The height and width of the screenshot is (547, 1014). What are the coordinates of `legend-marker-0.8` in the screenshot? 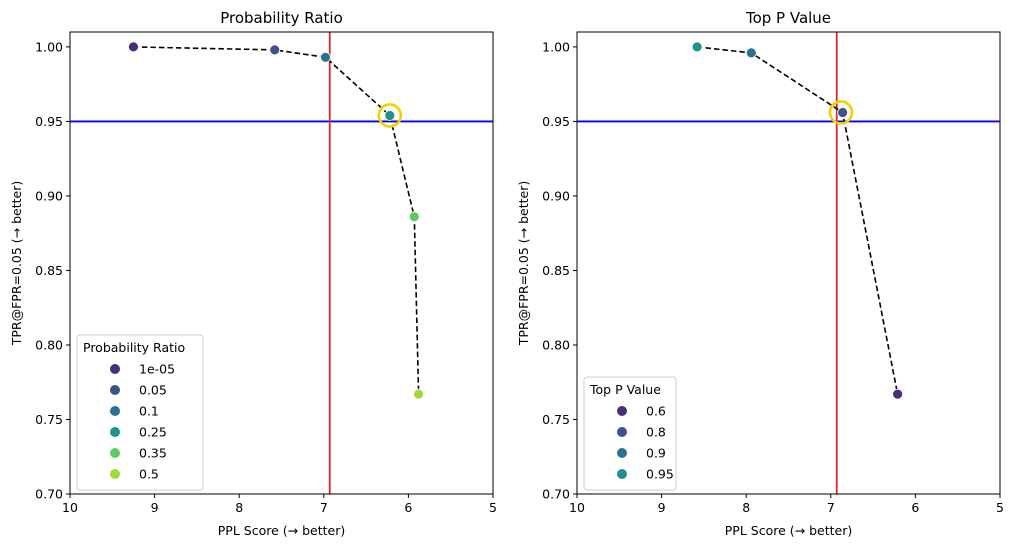 It's located at (622, 432).